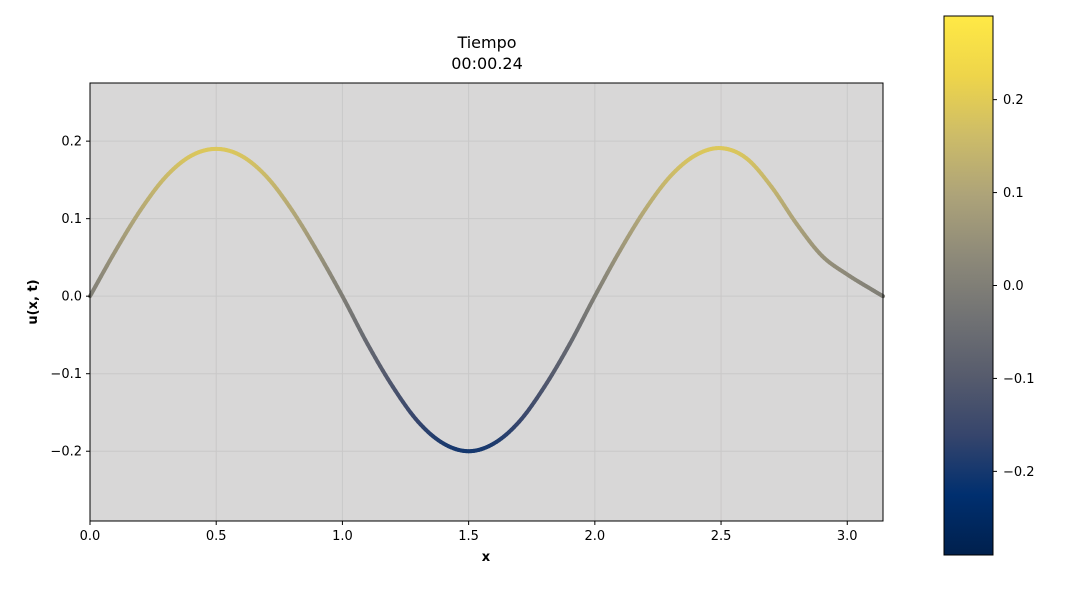 Image resolution: width=1065 pixels, height=593 pixels. Describe the element at coordinates (71, 142) in the screenshot. I see `y-tick-label: 0.2` at that location.